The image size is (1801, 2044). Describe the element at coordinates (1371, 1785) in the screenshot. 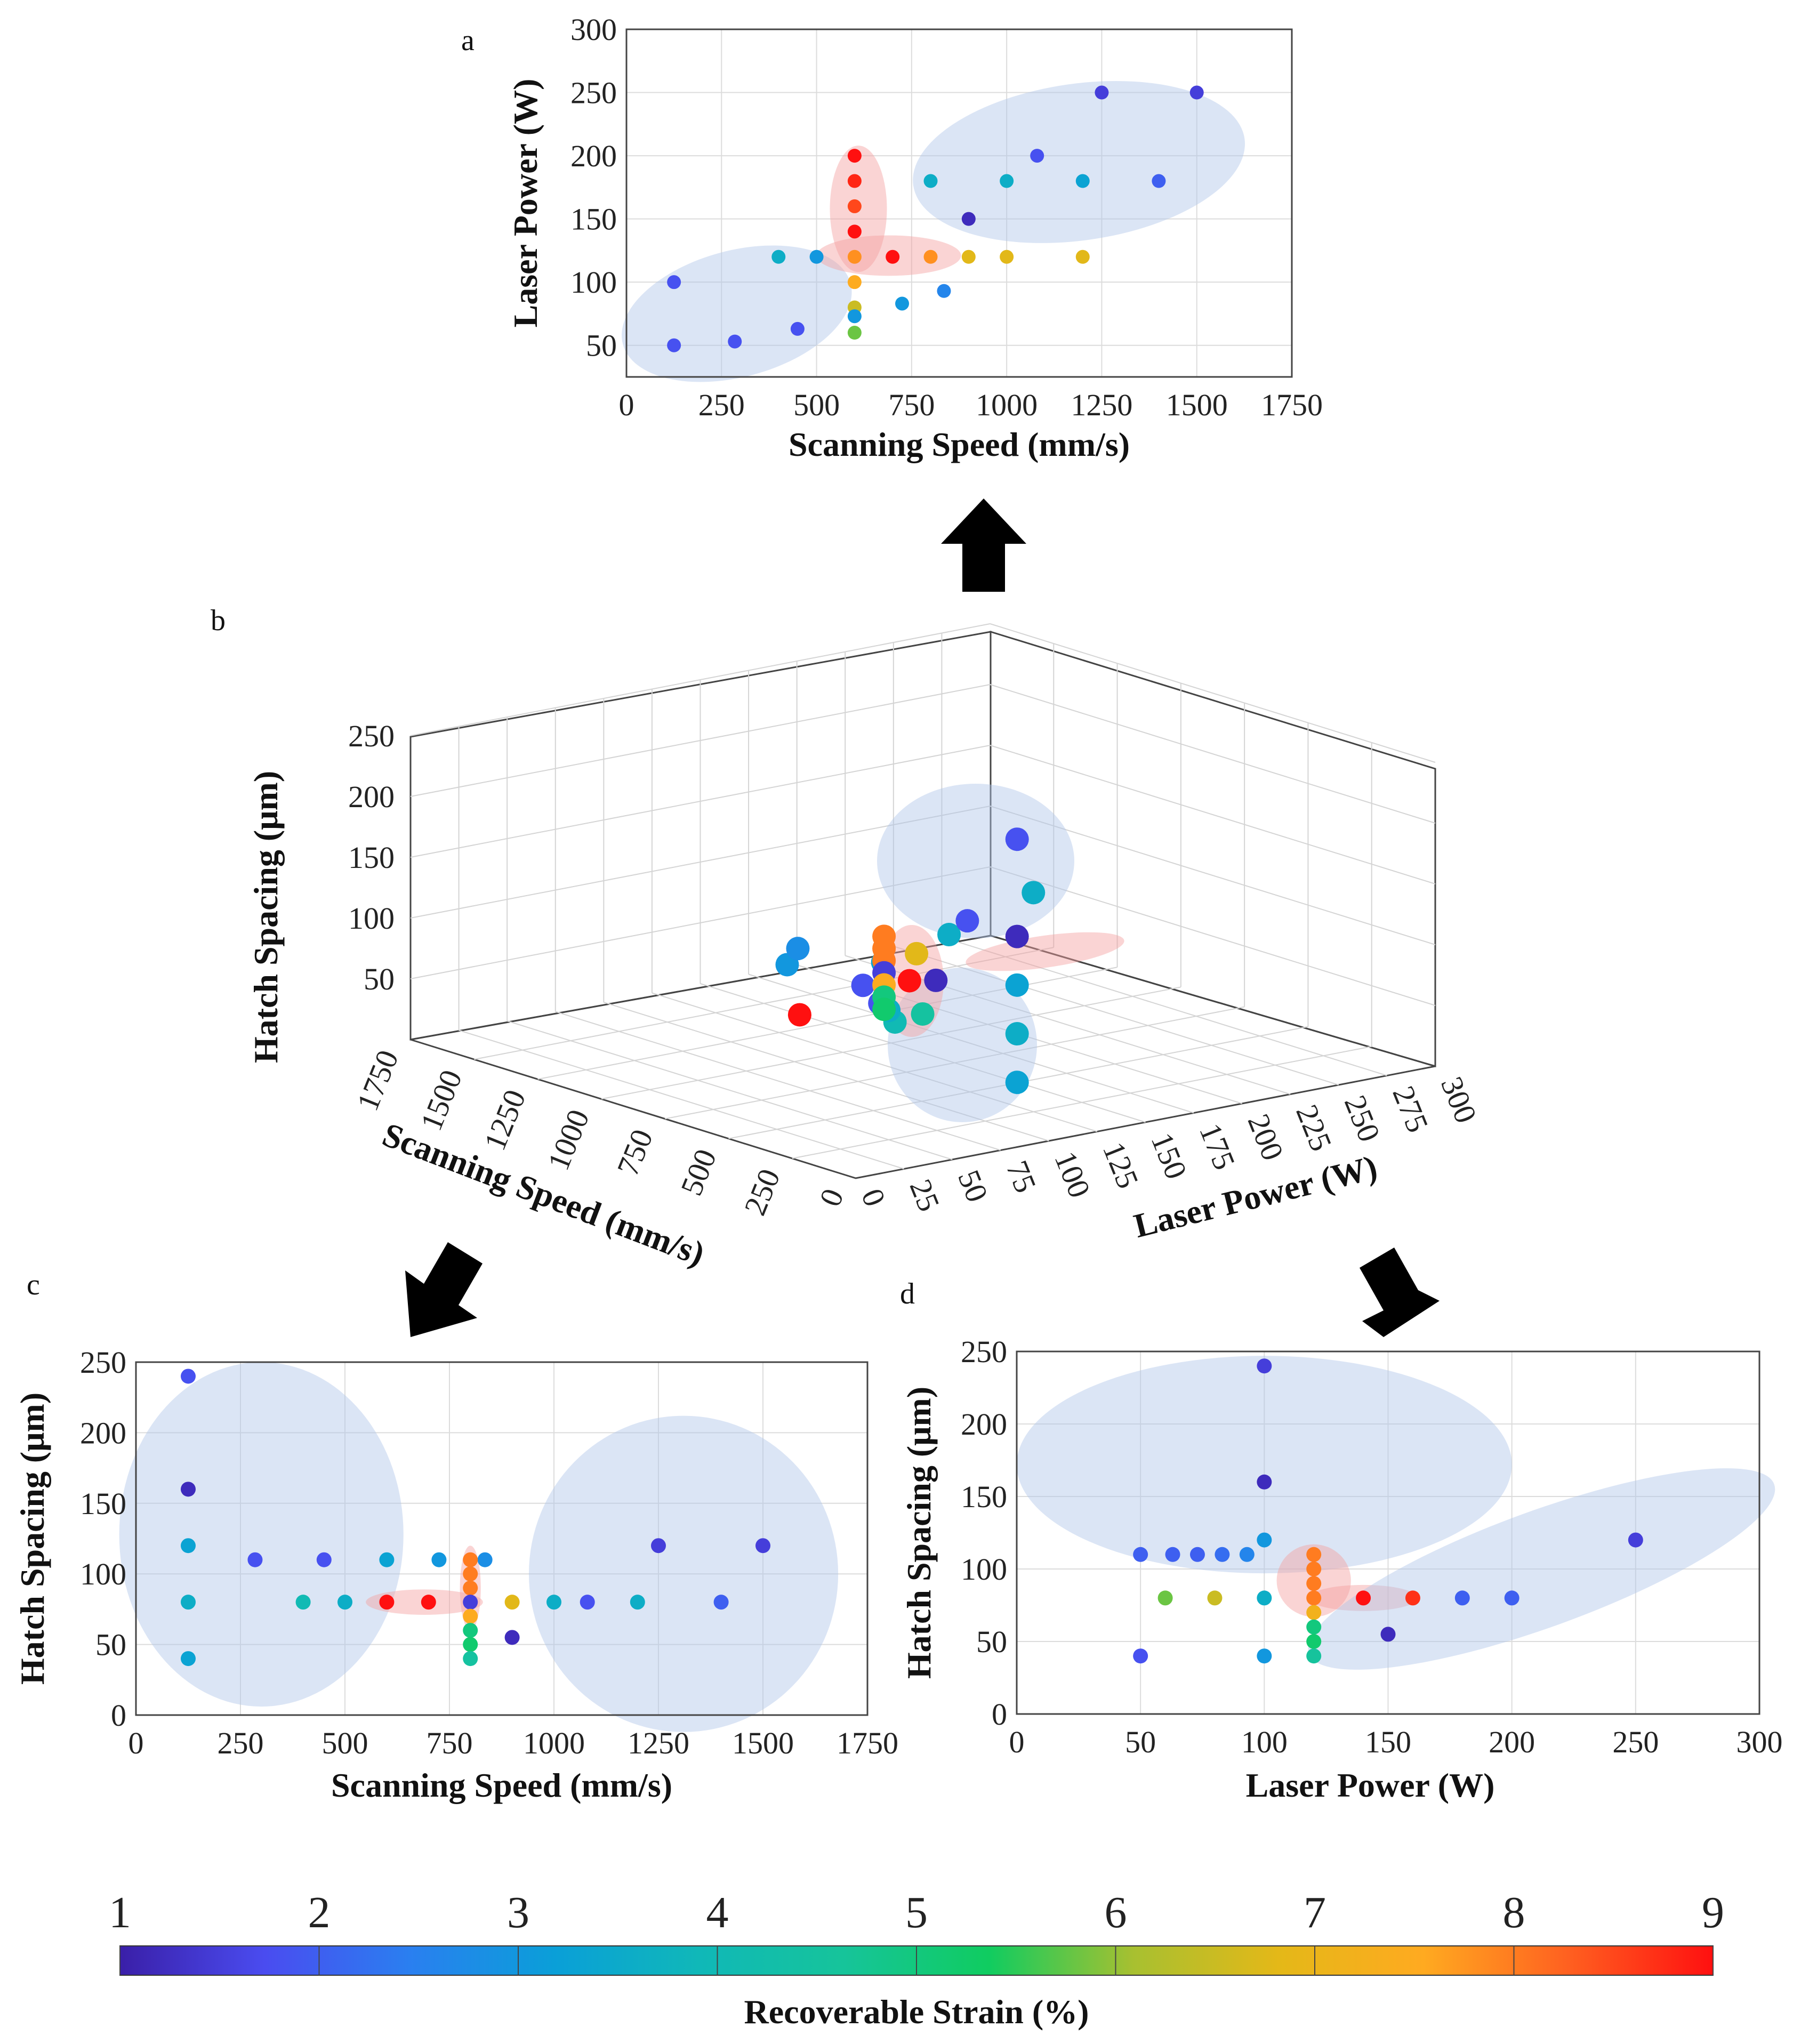

I see `panel-d-x-axis-label: Laser Power (W)` at that location.